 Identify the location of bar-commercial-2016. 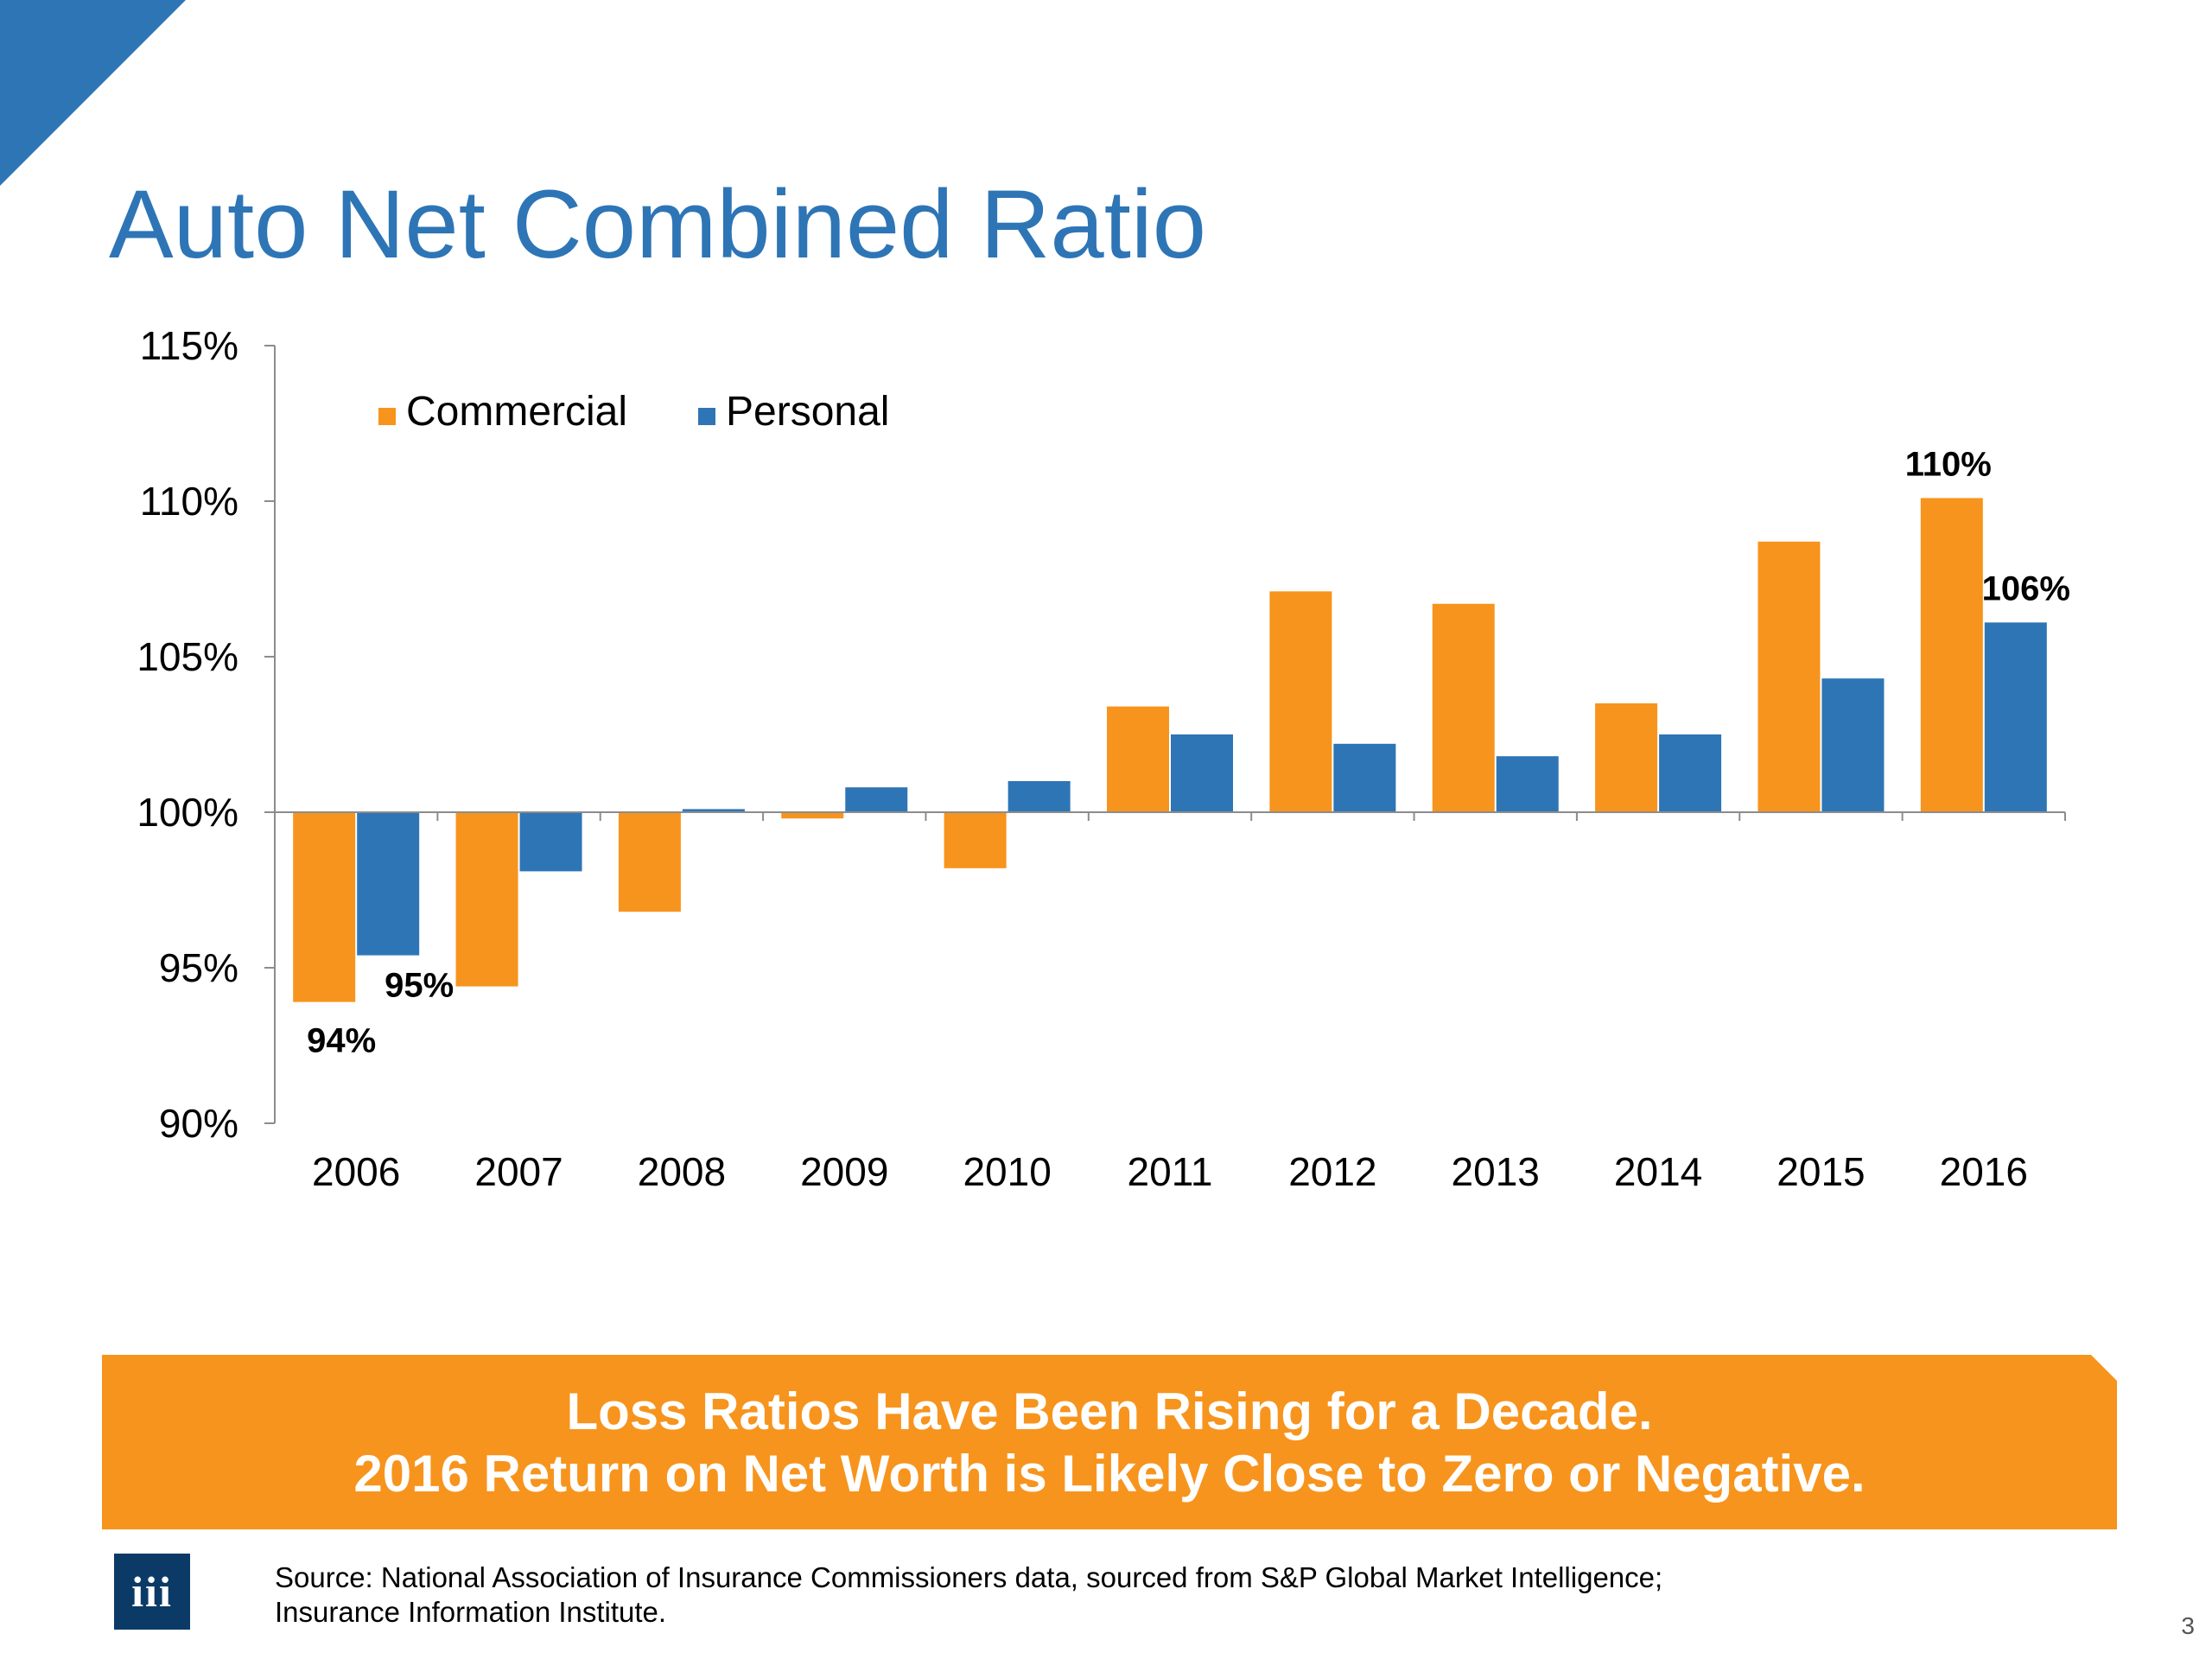
(1951, 655).